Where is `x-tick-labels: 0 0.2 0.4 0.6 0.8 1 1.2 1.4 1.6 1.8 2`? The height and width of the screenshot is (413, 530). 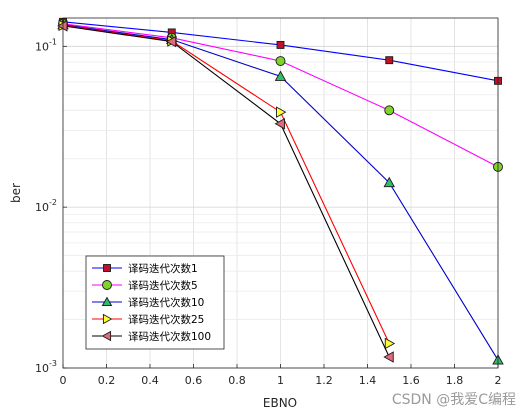
x-tick-labels: 0 0.2 0.4 0.6 0.8 1 1.2 1.4 1.6 1.8 2 is located at coordinates (281, 375).